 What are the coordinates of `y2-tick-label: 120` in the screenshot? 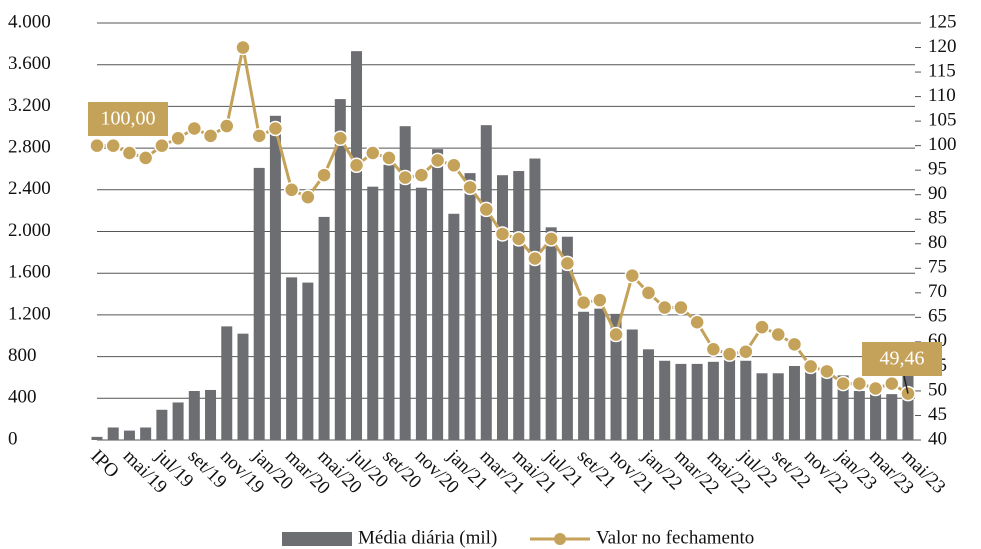 It's located at (942, 46).